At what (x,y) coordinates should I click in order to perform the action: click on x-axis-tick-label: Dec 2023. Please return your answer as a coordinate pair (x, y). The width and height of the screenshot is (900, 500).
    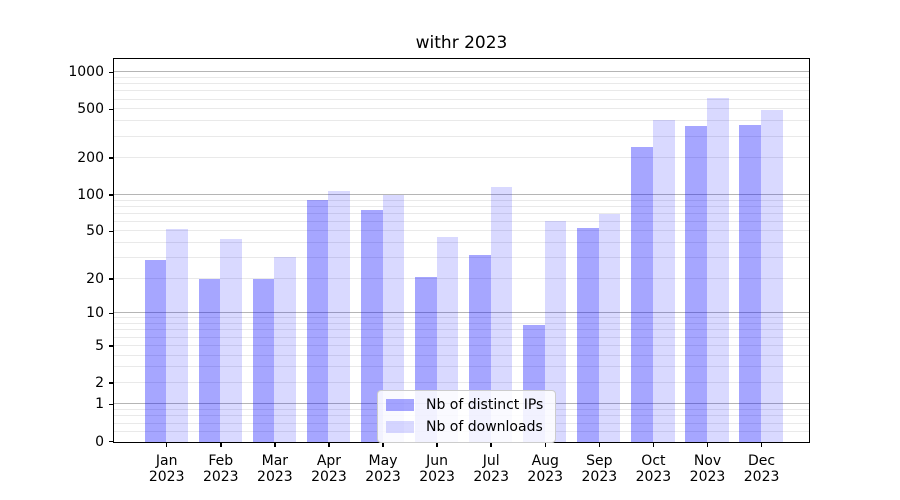
    Looking at the image, I should click on (761, 469).